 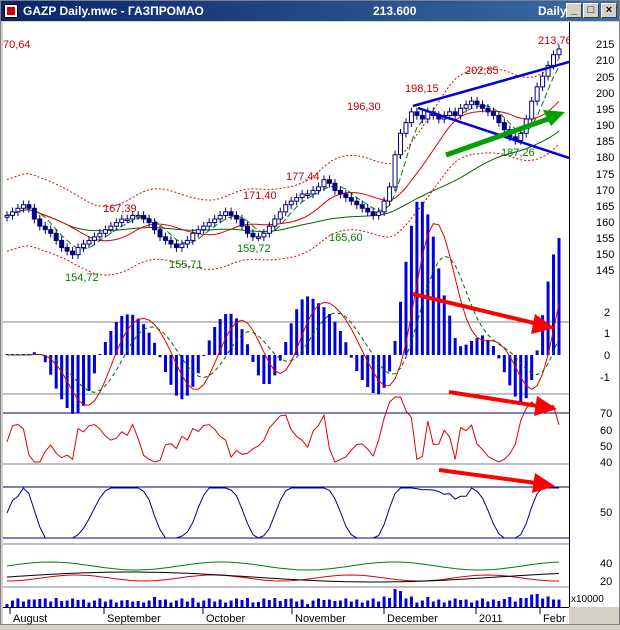 What do you see at coordinates (82, 278) in the screenshot?
I see `price-annotation: 154,72` at bounding box center [82, 278].